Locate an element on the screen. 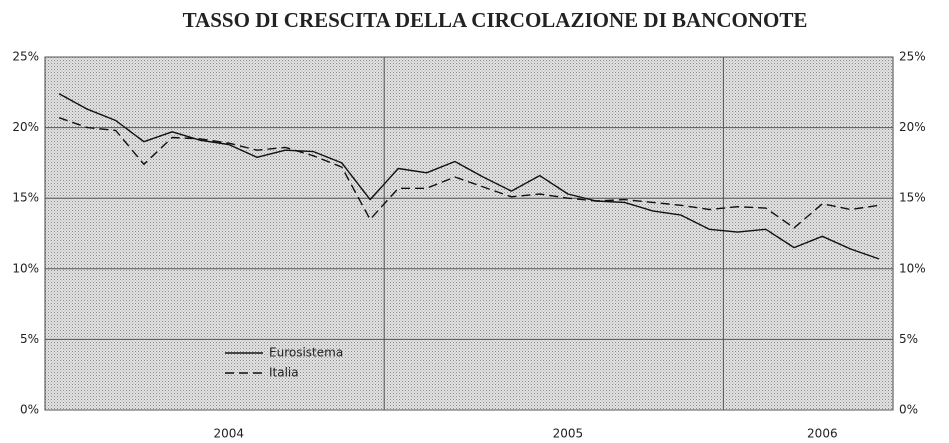 The image size is (949, 443). x-tick-label: 2004 is located at coordinates (228, 434).